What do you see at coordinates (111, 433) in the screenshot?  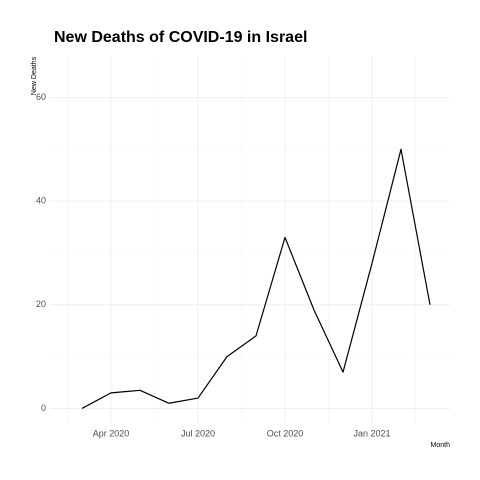 I see `x-tick-label: Apr 2020` at bounding box center [111, 433].